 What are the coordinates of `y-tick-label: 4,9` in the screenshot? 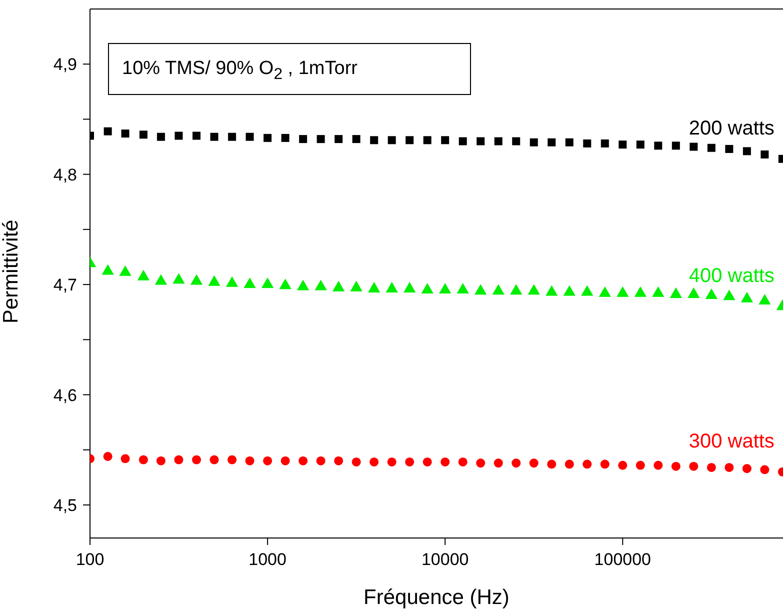 It's located at (65, 64).